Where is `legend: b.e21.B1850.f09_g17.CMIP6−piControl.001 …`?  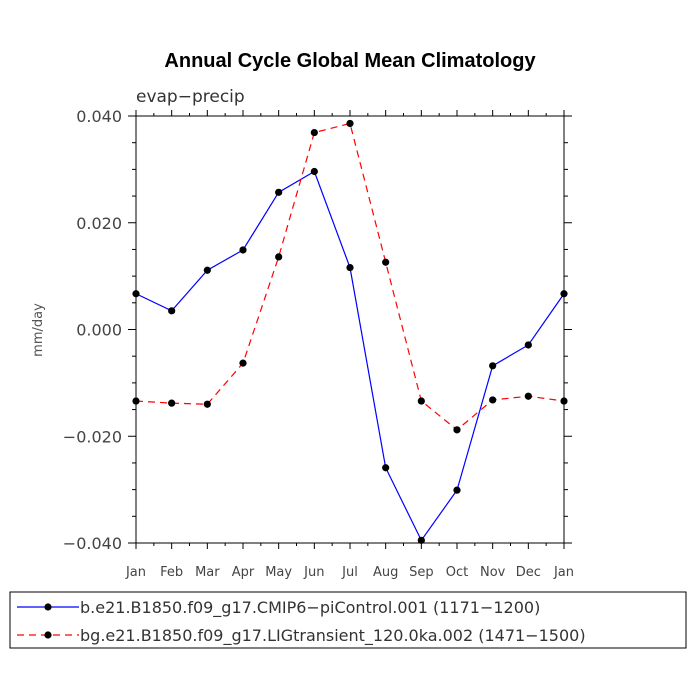
legend: b.e21.B1850.f09_g17.CMIP6−piControl.001 … is located at coordinates (348, 620).